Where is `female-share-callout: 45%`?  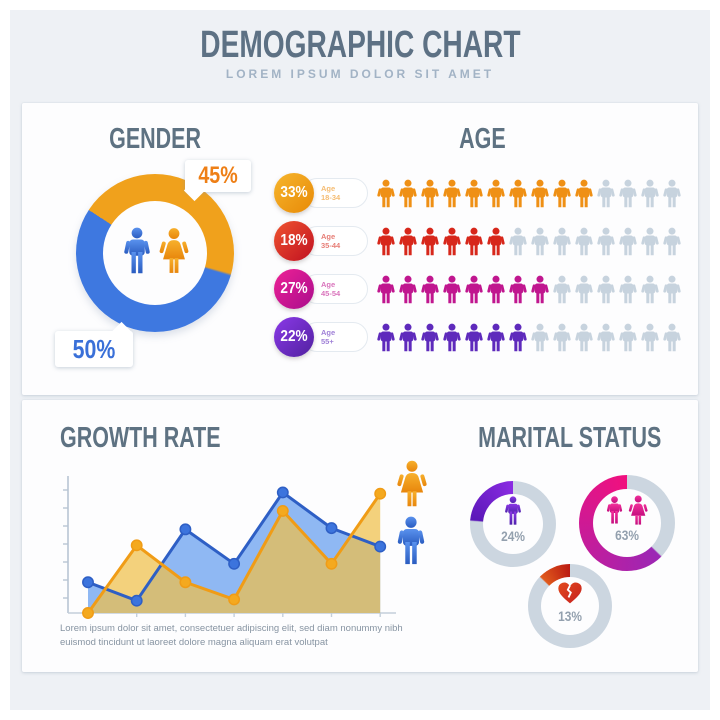 female-share-callout: 45% is located at coordinates (217, 181).